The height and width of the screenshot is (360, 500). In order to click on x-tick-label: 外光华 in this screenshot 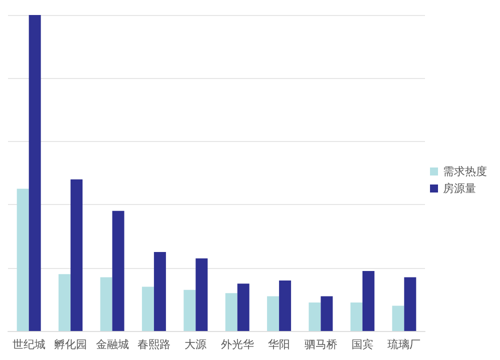, I will do `click(237, 344)`.